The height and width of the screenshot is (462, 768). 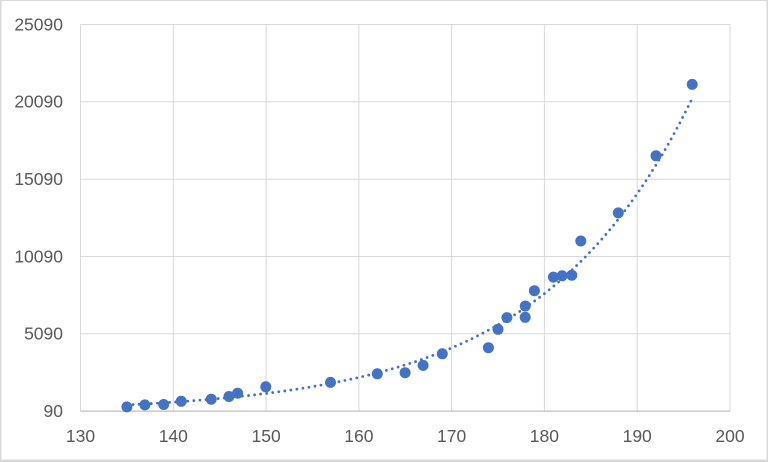 What do you see at coordinates (54, 411) in the screenshot?
I see `svg-text: 90` at bounding box center [54, 411].